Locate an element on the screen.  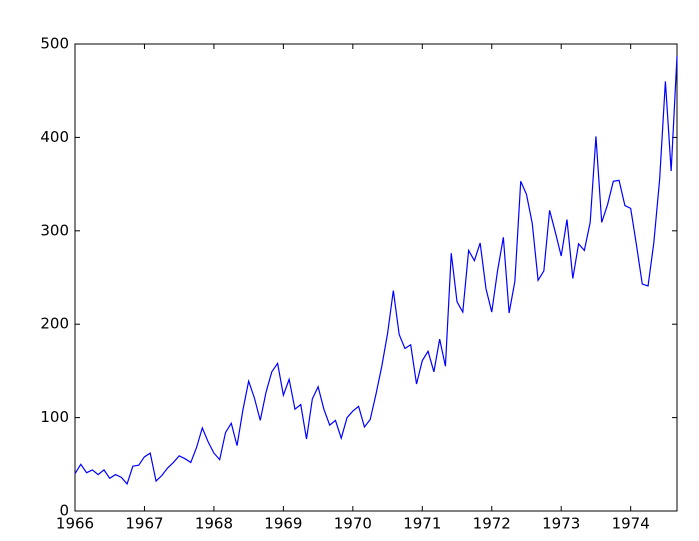
x-tick-label: 1970 is located at coordinates (353, 524).